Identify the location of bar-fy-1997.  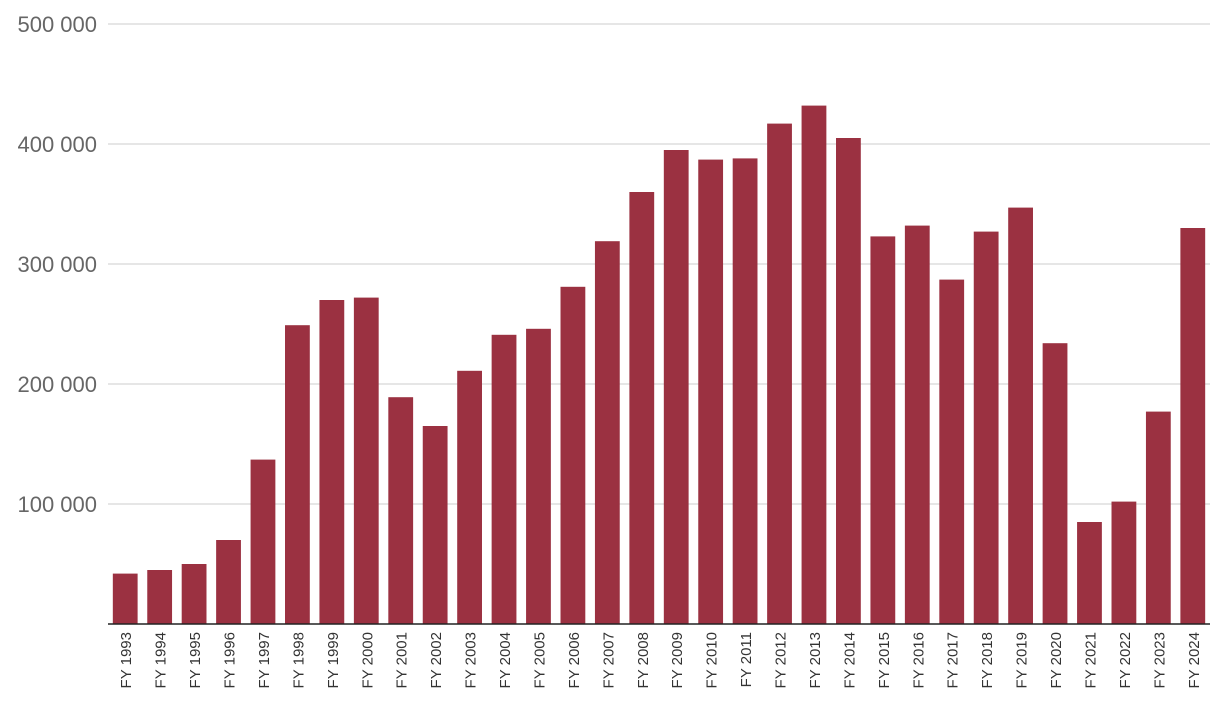
(263, 541).